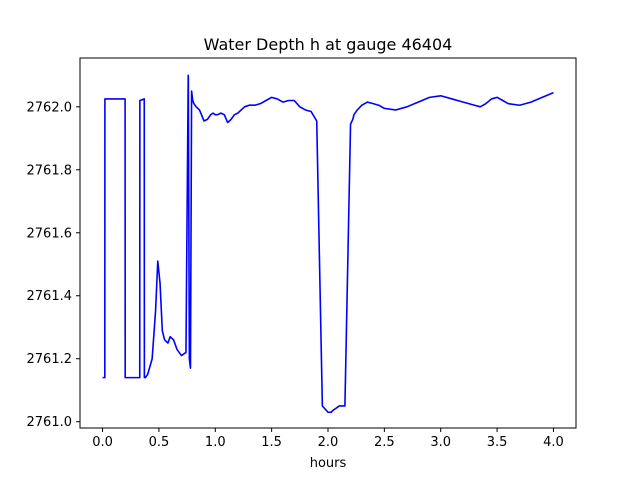 The image size is (640, 480). I want to click on x-tick-label: 4.0, so click(553, 442).